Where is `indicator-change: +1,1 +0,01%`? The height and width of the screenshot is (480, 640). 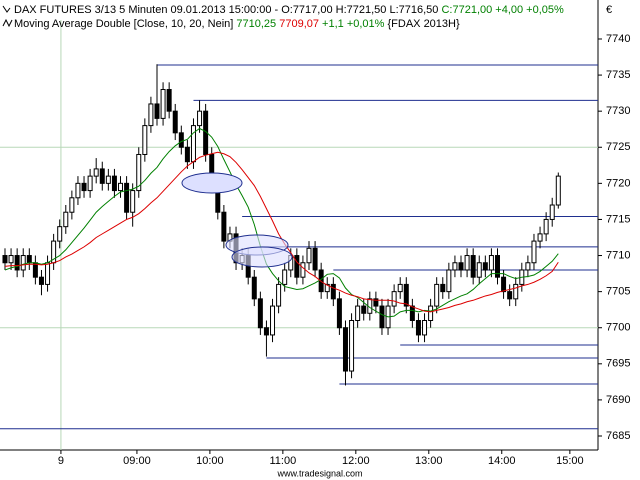
indicator-change: +1,1 +0,01% is located at coordinates (353, 24).